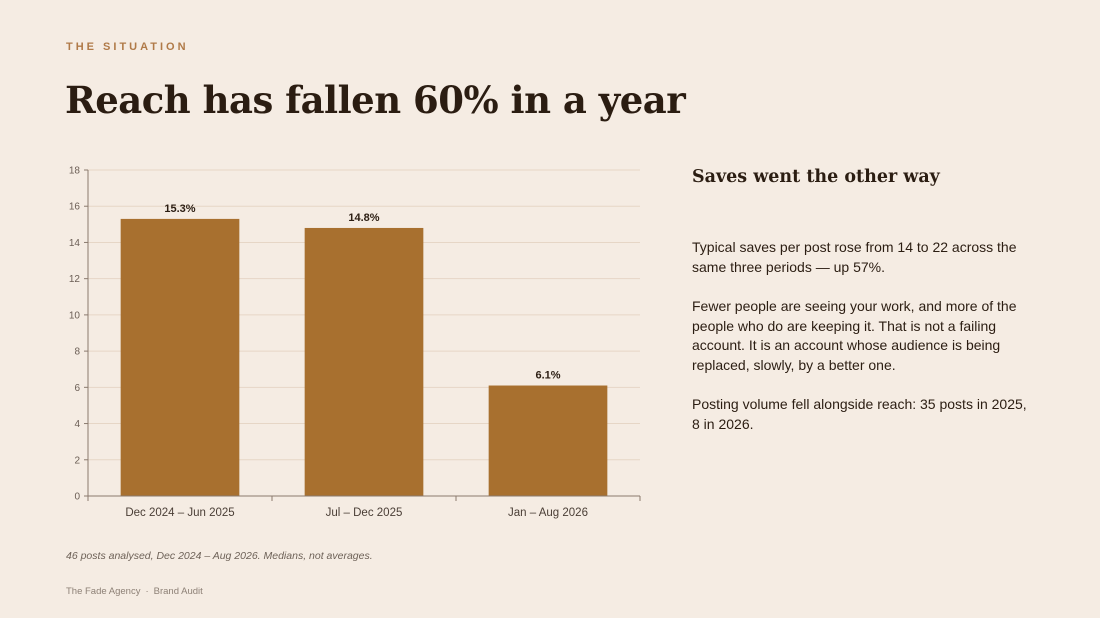  I want to click on y-tick-label: 6, so click(77, 388).